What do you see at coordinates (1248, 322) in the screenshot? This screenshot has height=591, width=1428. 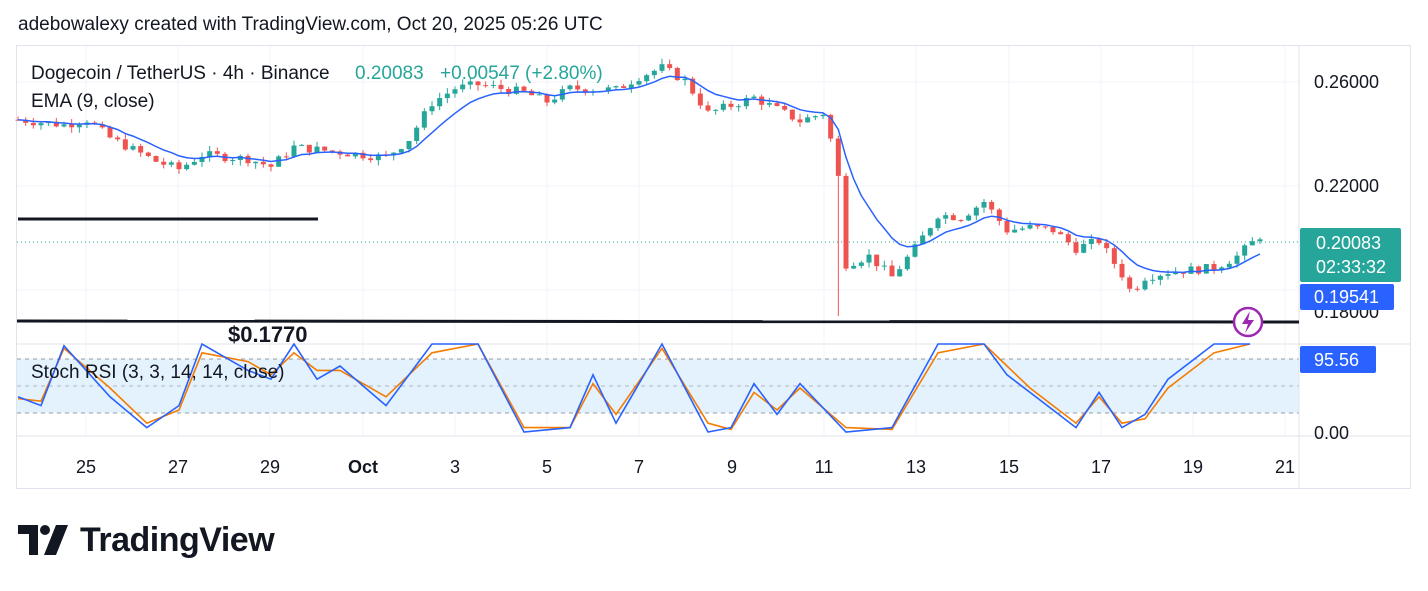 I see `lightning-icon` at bounding box center [1248, 322].